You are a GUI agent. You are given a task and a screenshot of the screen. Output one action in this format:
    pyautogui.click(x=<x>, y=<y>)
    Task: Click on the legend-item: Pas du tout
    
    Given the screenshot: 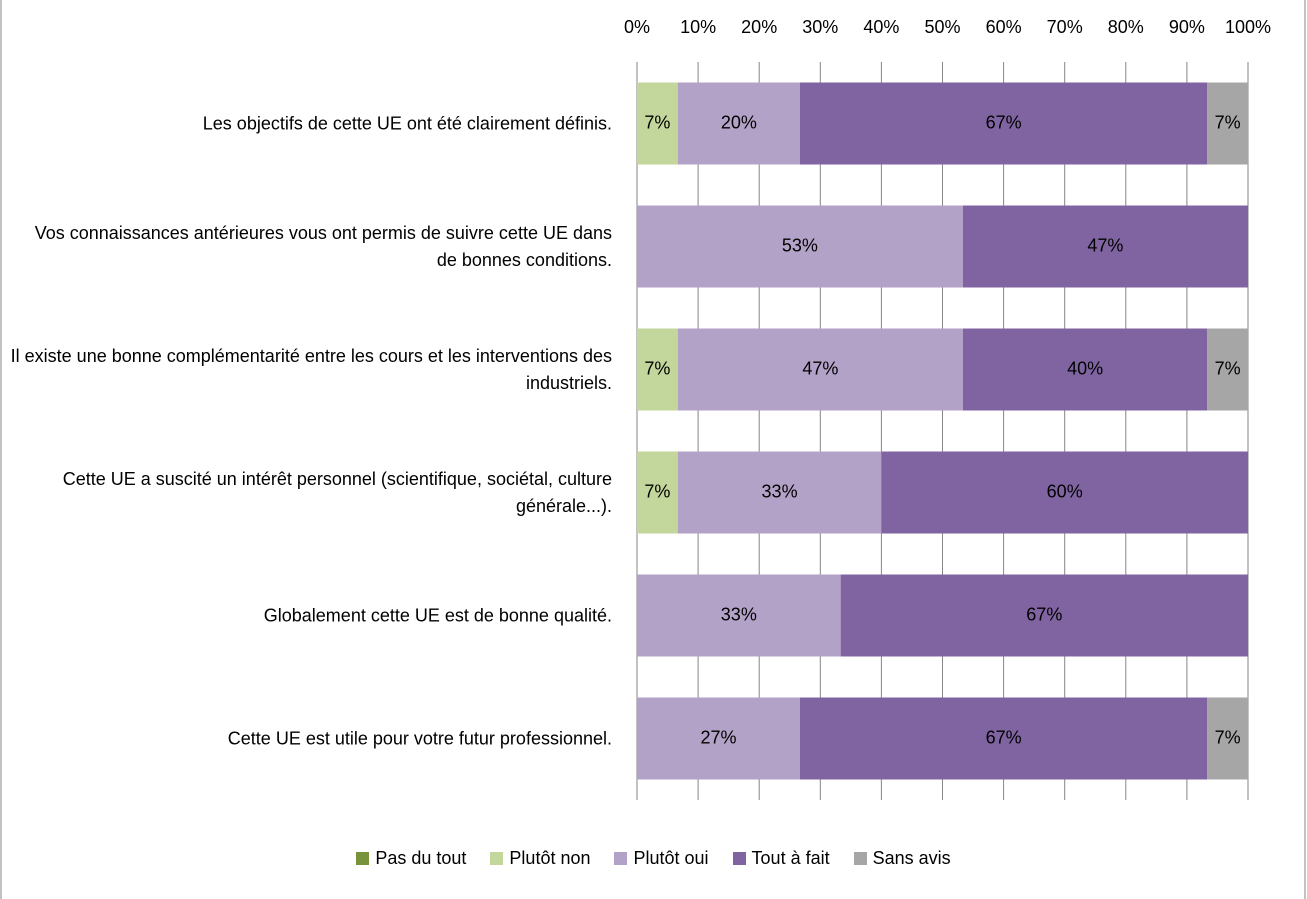 What is the action you would take?
    pyautogui.click(x=411, y=858)
    